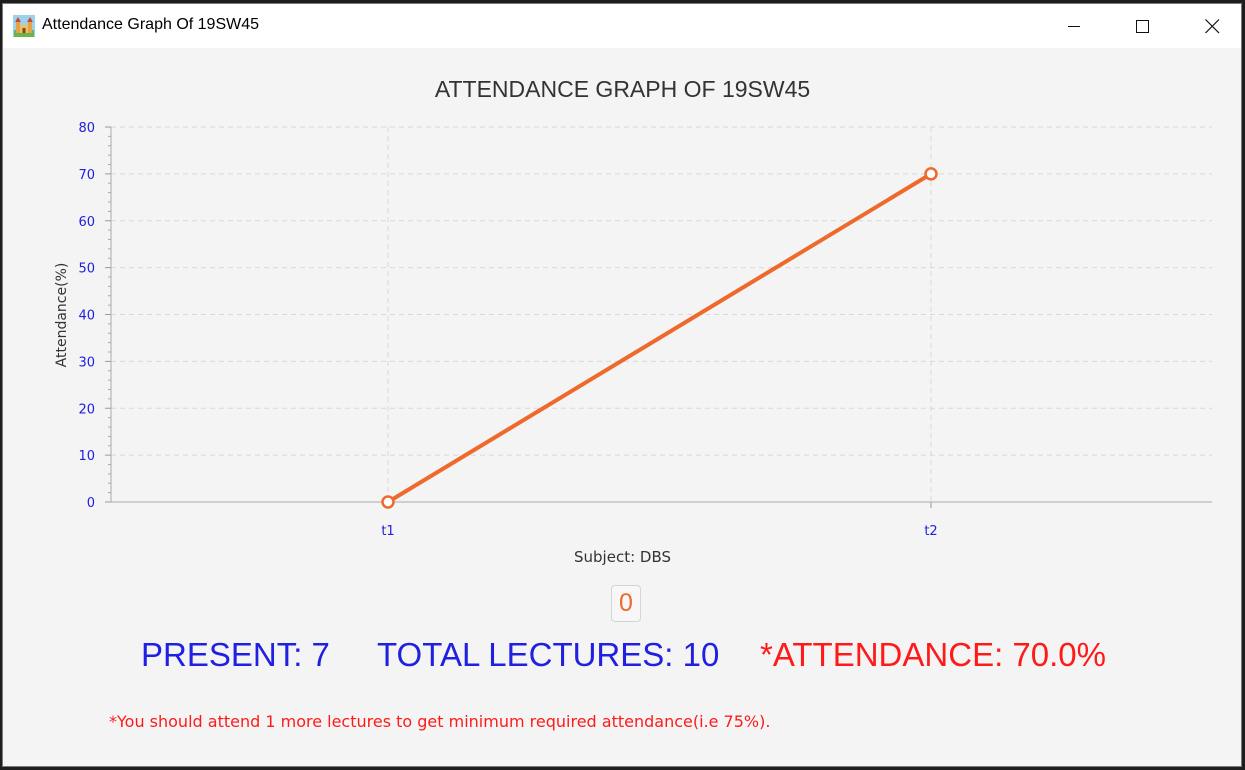  What do you see at coordinates (933, 654) in the screenshot?
I see `attendance-percentage: *ATTENDANCE: 70.0%` at bounding box center [933, 654].